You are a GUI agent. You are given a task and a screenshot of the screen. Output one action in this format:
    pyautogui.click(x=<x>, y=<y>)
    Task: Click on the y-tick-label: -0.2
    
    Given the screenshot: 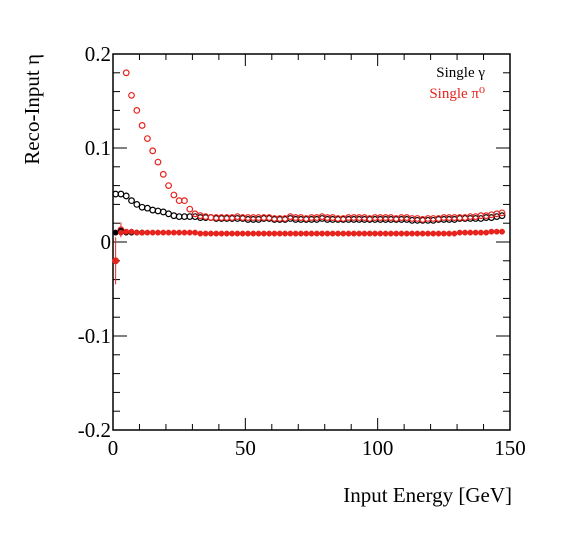 What is the action you would take?
    pyautogui.click(x=94, y=430)
    